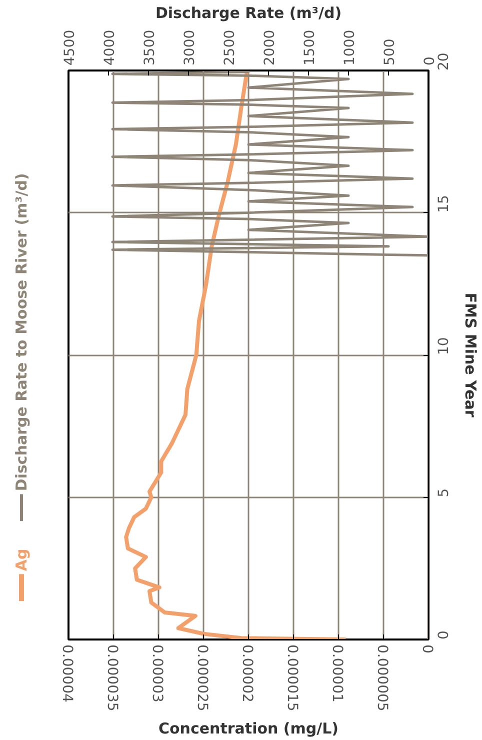  What do you see at coordinates (390, 52) in the screenshot?
I see `x2-tick-label: 500` at bounding box center [390, 52].